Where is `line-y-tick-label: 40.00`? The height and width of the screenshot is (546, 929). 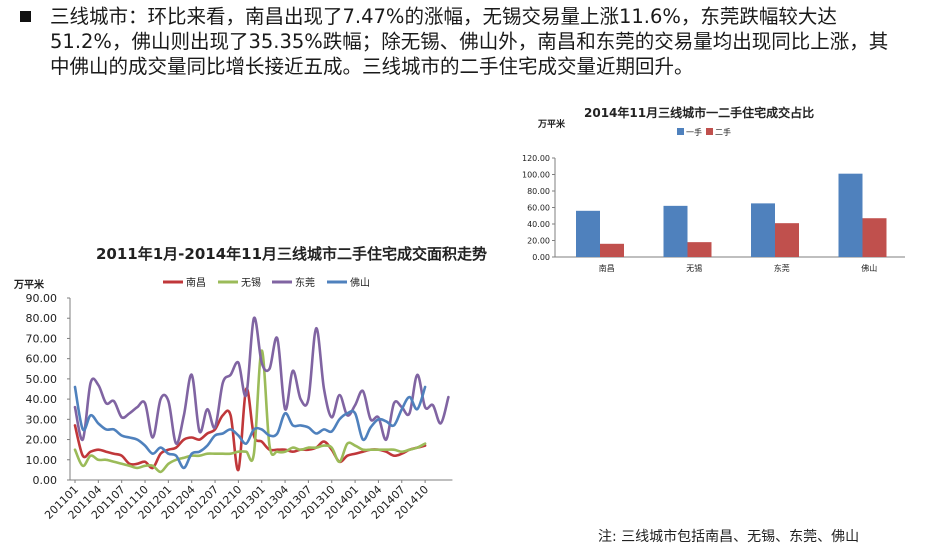 line-y-tick-label: 40.00 is located at coordinates (42, 399).